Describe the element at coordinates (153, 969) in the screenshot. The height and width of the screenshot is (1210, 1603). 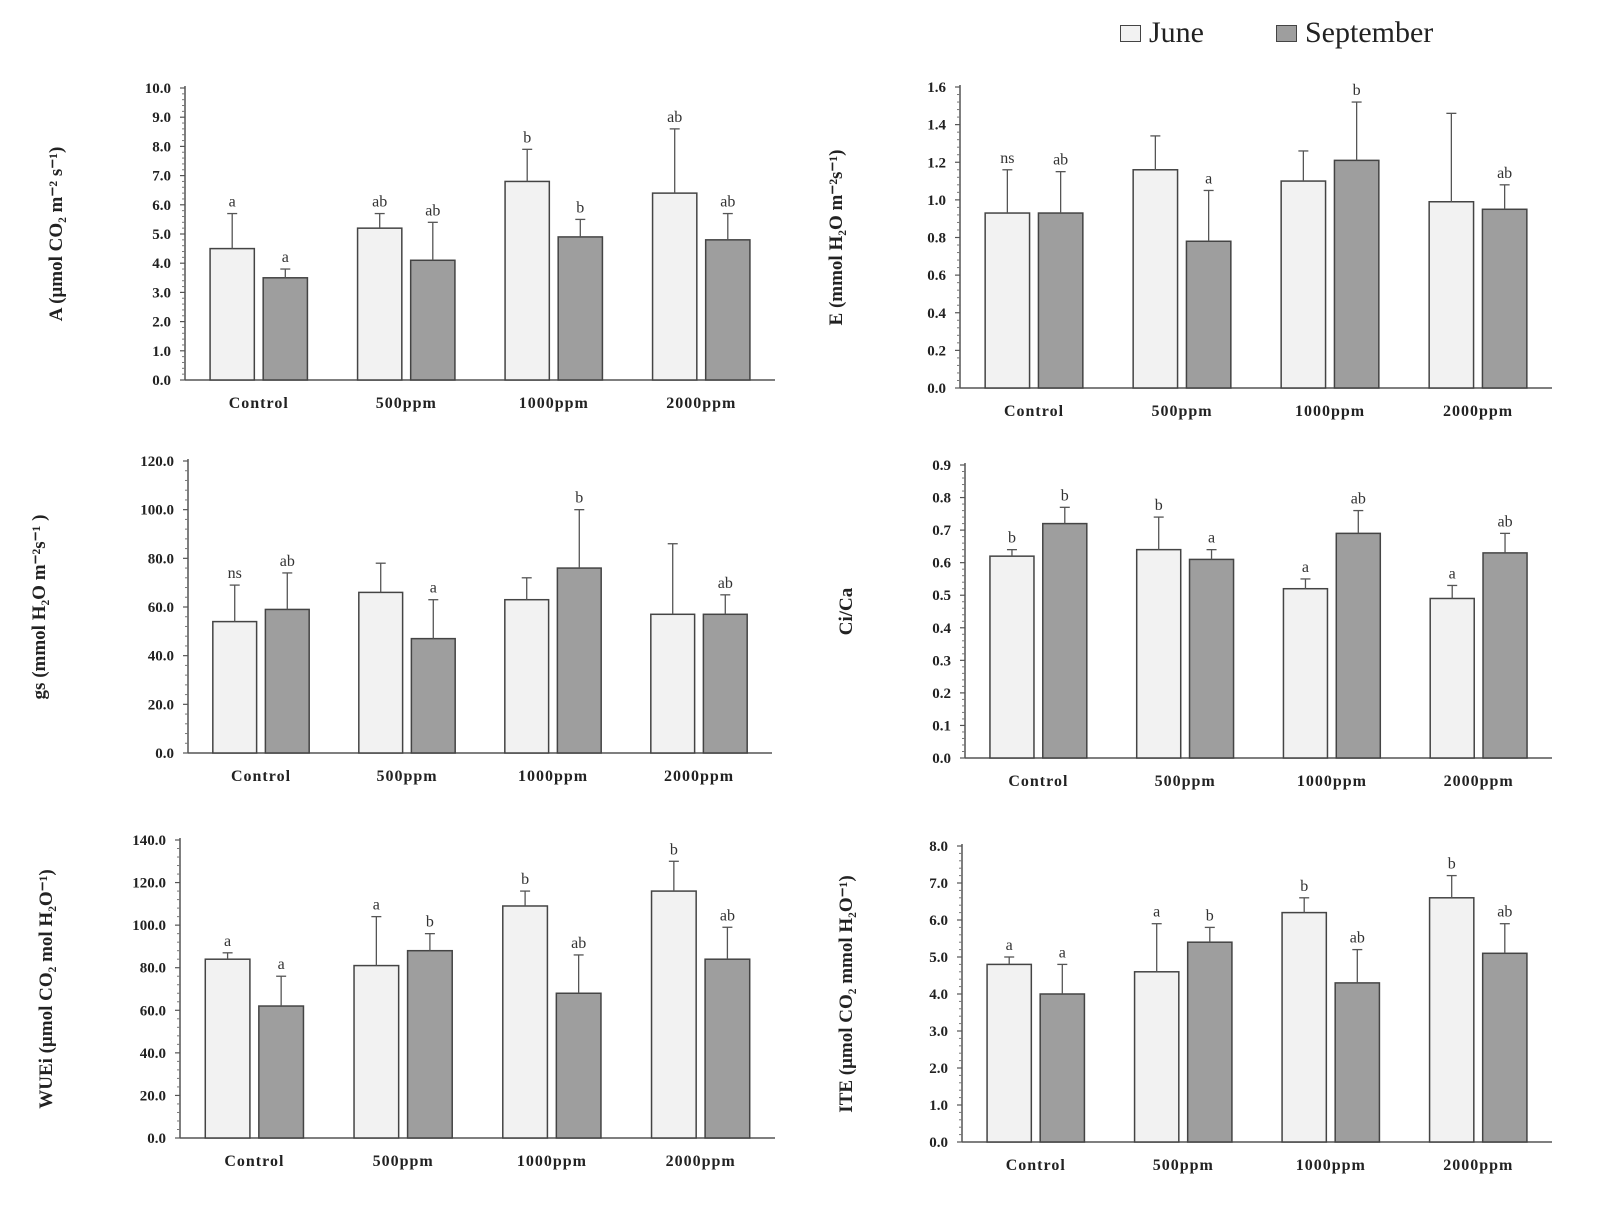
I see `y-tick-label: 80.0` at that location.